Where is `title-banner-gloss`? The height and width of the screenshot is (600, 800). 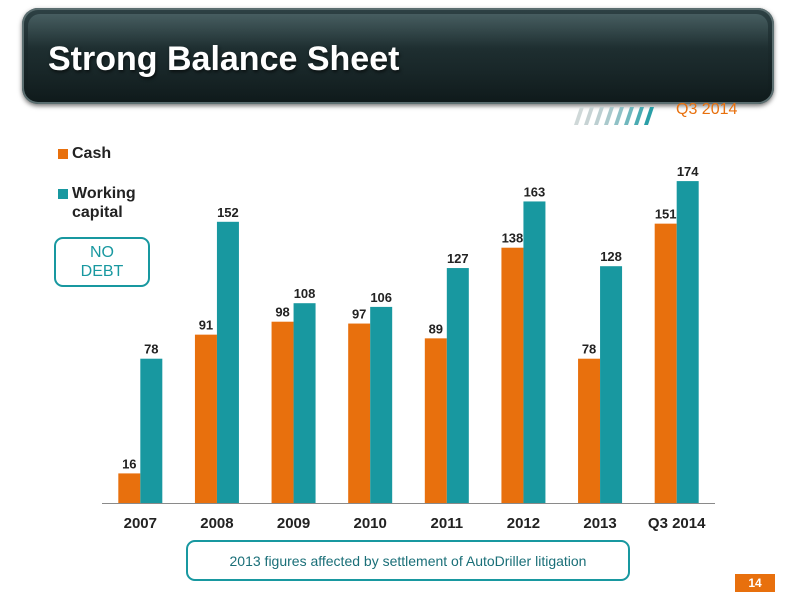 title-banner-gloss is located at coordinates (398, 56).